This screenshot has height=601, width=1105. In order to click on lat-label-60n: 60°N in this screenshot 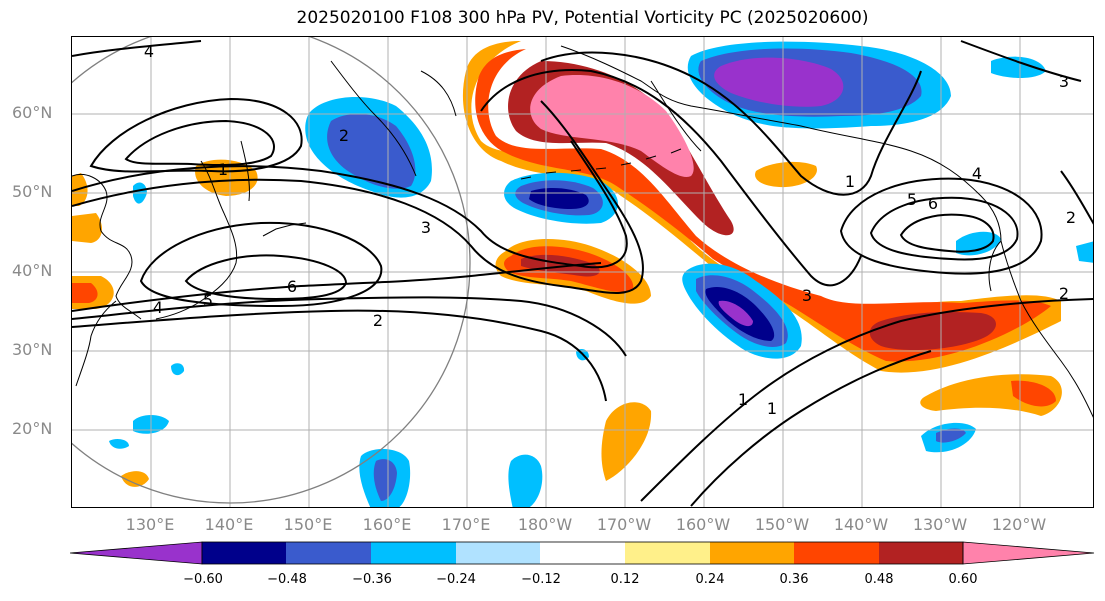, I will do `click(32, 112)`.